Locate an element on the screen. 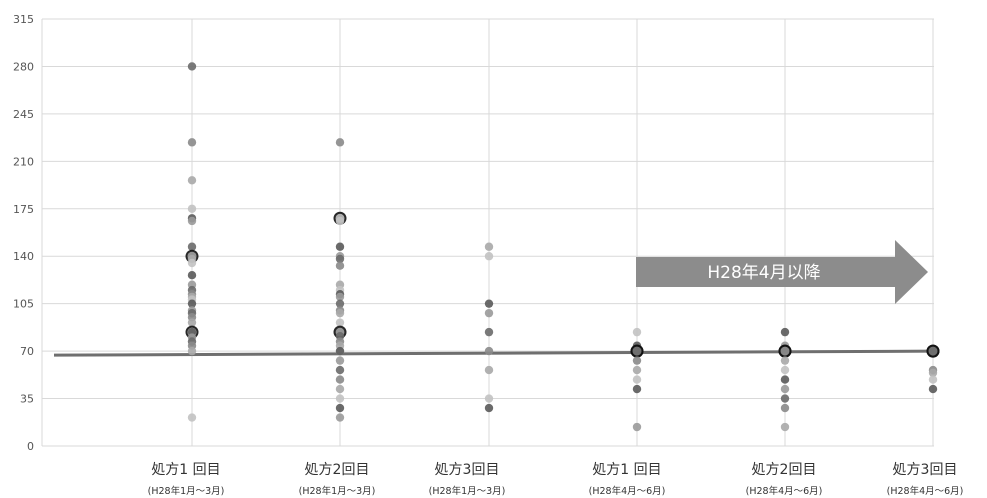 Image resolution: width=987 pixels, height=498 pixels. period-arrow-label: H28年4月以降 is located at coordinates (763, 273).